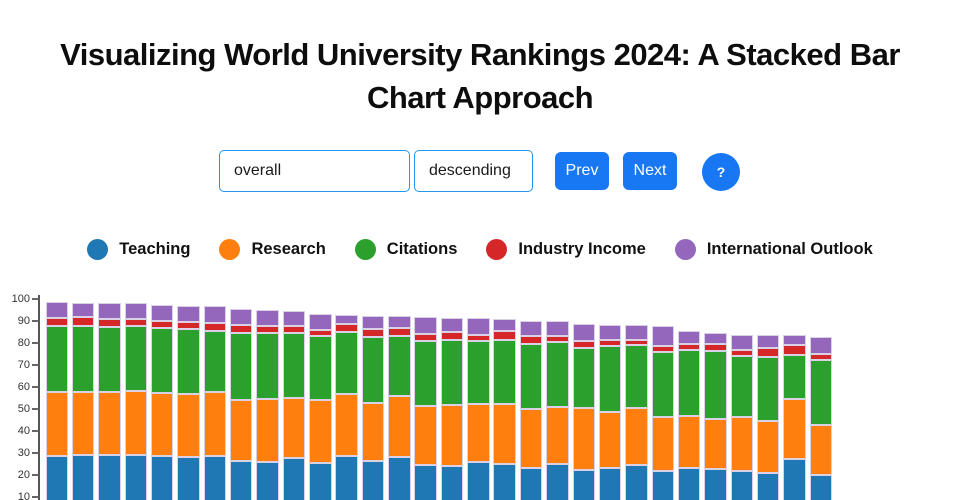 This screenshot has width=960, height=500. I want to click on next-button: Next, so click(650, 171).